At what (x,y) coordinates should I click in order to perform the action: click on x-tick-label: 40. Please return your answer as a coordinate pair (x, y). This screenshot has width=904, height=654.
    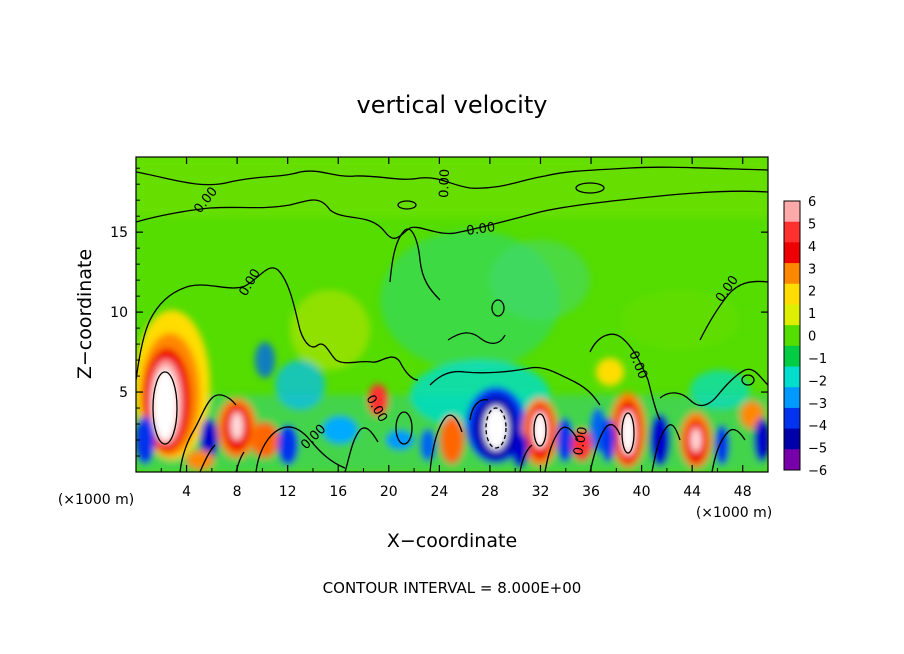
    Looking at the image, I should click on (642, 492).